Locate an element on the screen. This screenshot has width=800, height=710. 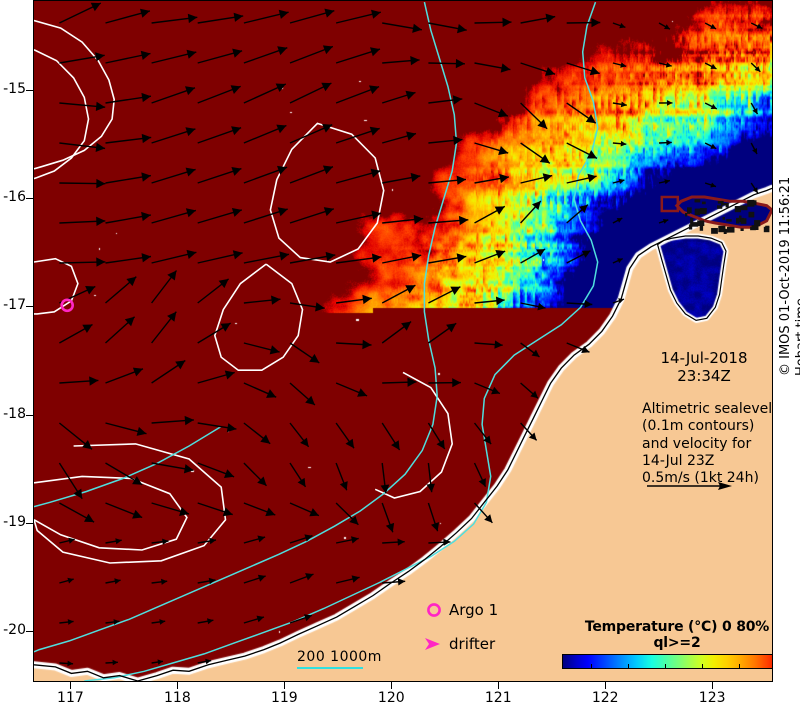
argo-marker is located at coordinates (67, 305).